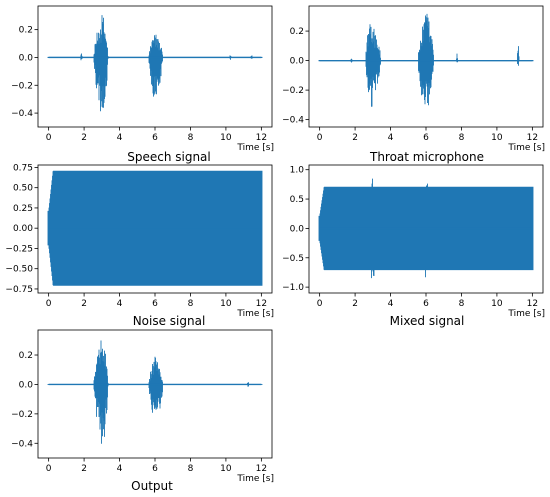 The image size is (550, 497). What do you see at coordinates (297, 200) in the screenshot?
I see `y-tick-label: 0.5` at bounding box center [297, 200].